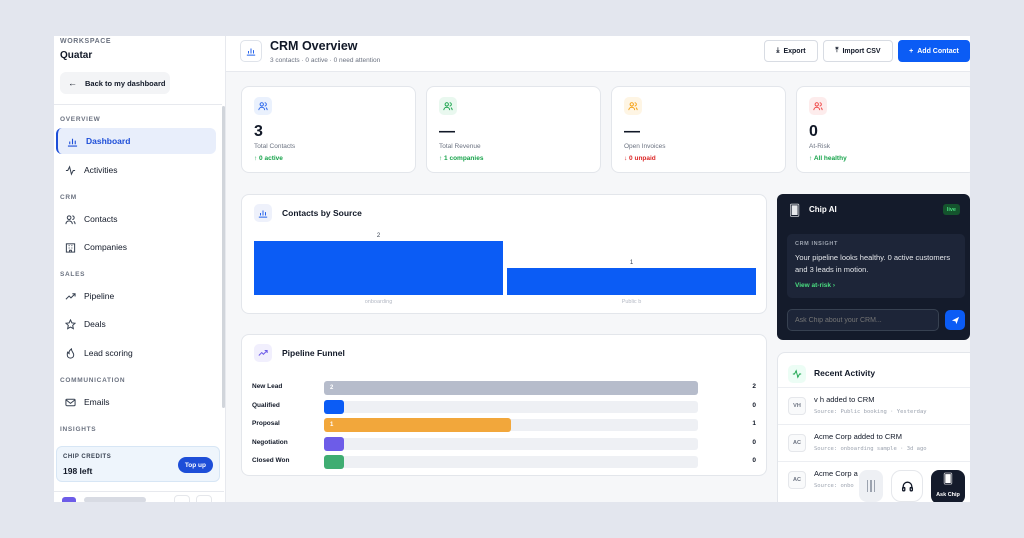 The width and height of the screenshot is (1024, 538). Describe the element at coordinates (948, 486) in the screenshot. I see `ask-chip-button: 🂠 Ask Chip` at that location.